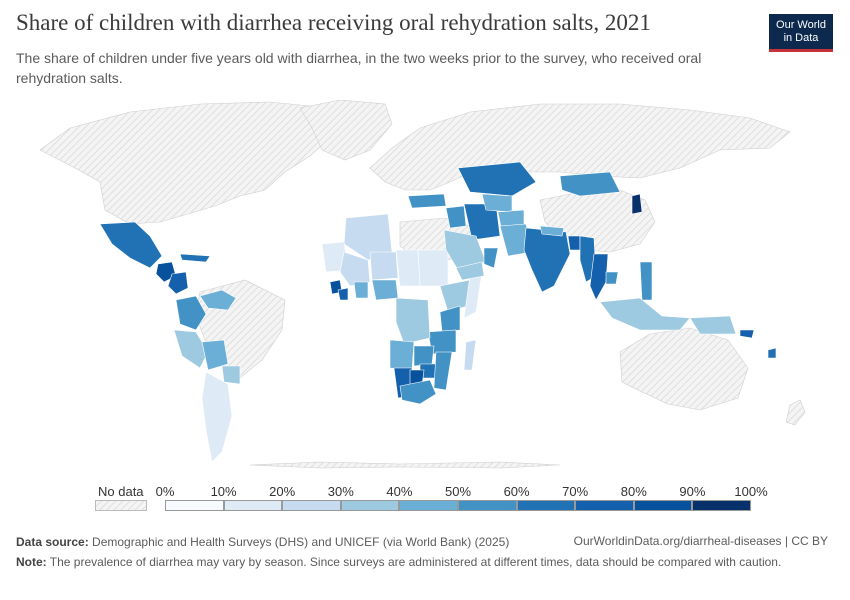 Image resolution: width=850 pixels, height=600 pixels. Describe the element at coordinates (418, 392) in the screenshot. I see `region-south-africa` at that location.